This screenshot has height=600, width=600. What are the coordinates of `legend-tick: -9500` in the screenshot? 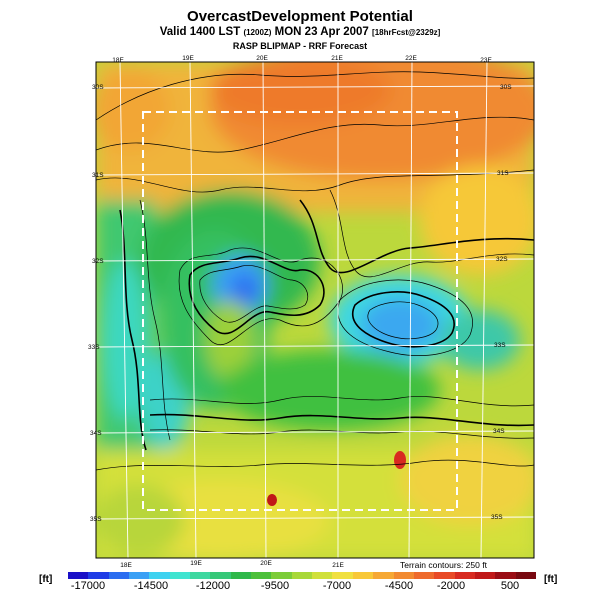 It's located at (275, 586).